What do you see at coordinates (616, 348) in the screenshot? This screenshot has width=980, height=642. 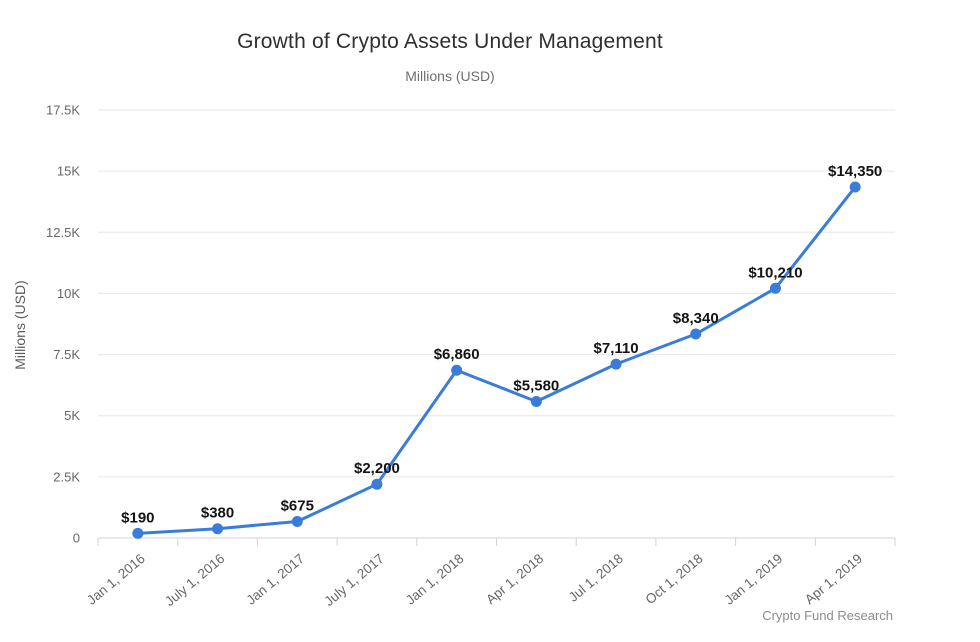 I see `data-label: $7,110` at bounding box center [616, 348].